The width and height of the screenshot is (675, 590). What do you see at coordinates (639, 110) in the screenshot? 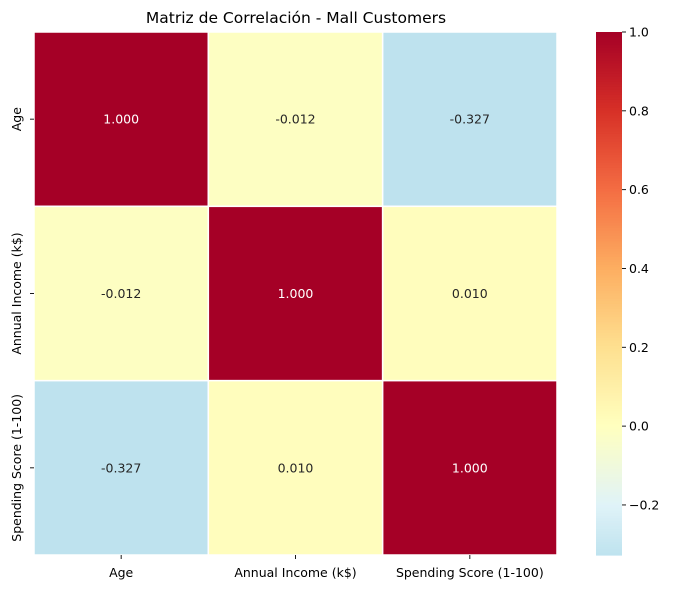
I see `colorbar-tick-label: 0.8` at bounding box center [639, 110].